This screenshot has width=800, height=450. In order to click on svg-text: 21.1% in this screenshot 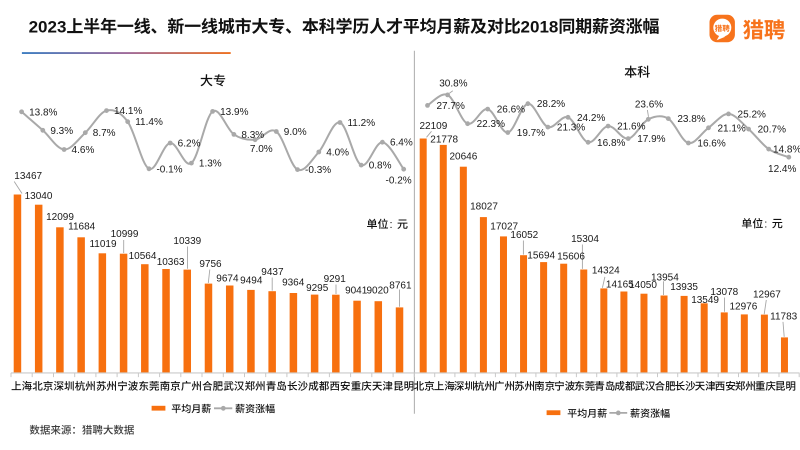, I will do `click(731, 128)`.